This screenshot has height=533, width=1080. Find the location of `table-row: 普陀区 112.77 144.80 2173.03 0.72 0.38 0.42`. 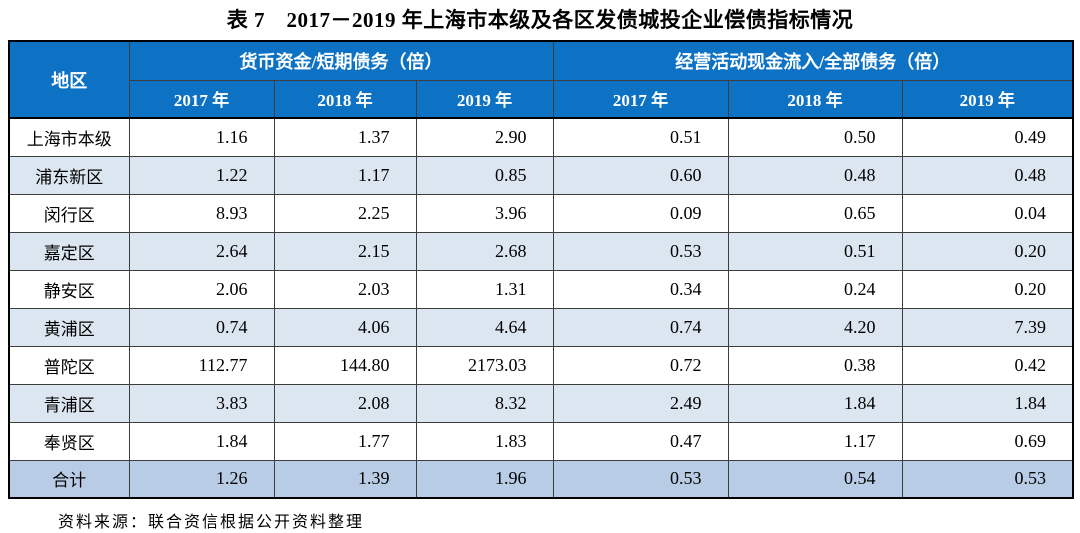

table-row: 普陀区 112.77 144.80 2173.03 0.72 0.38 0.42 is located at coordinates (541, 365).